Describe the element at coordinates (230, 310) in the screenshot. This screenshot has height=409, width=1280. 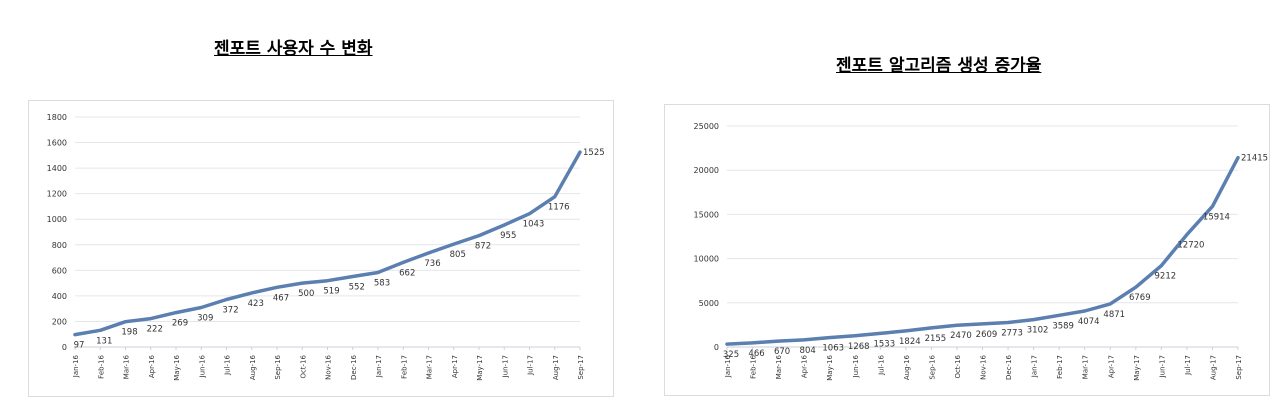
I see `data-label: 372` at that location.